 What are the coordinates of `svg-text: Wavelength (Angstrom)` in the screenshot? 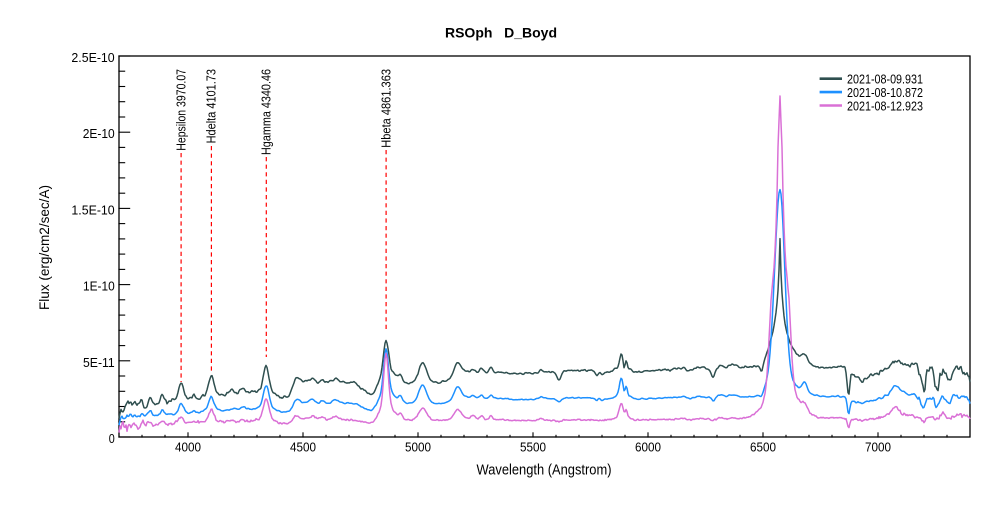 It's located at (544, 471).